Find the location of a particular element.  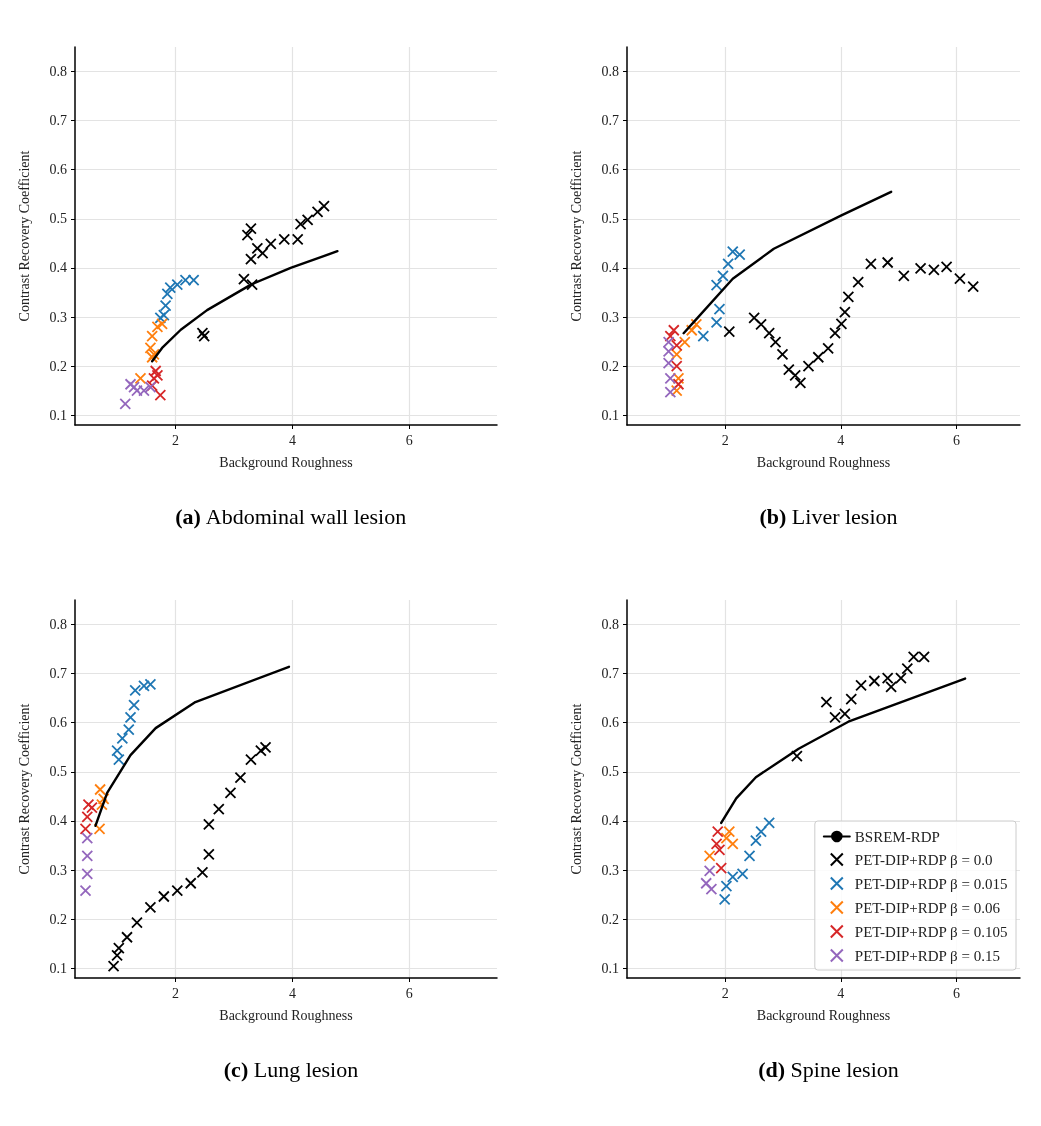

legend-label: PET-DIP+RDP β = 0.15 is located at coordinates (927, 955).